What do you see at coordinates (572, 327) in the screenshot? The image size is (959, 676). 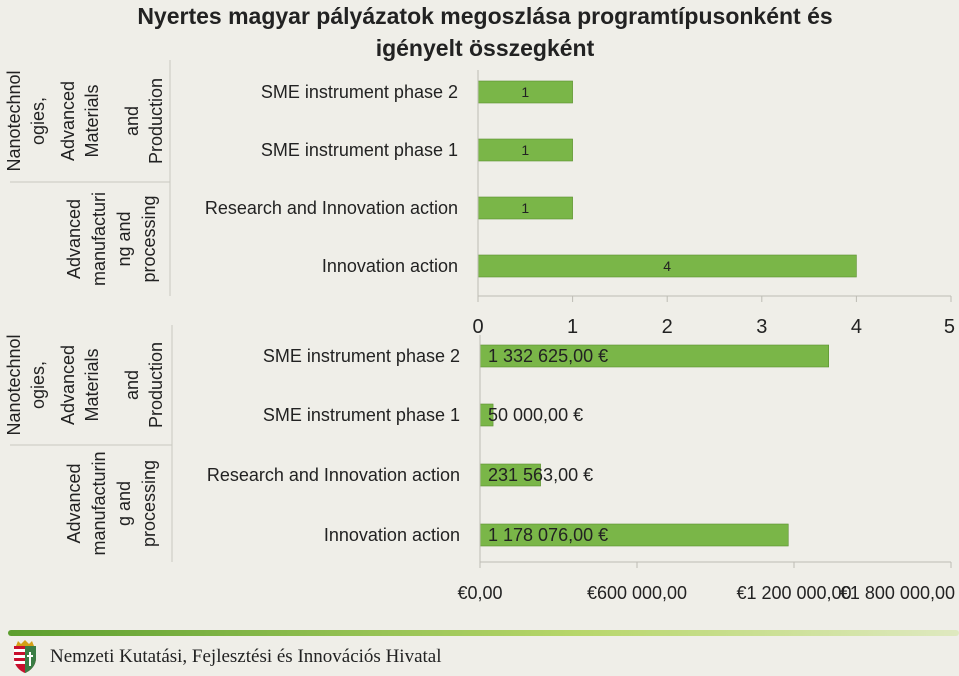 I see `tick-label: 1` at bounding box center [572, 327].